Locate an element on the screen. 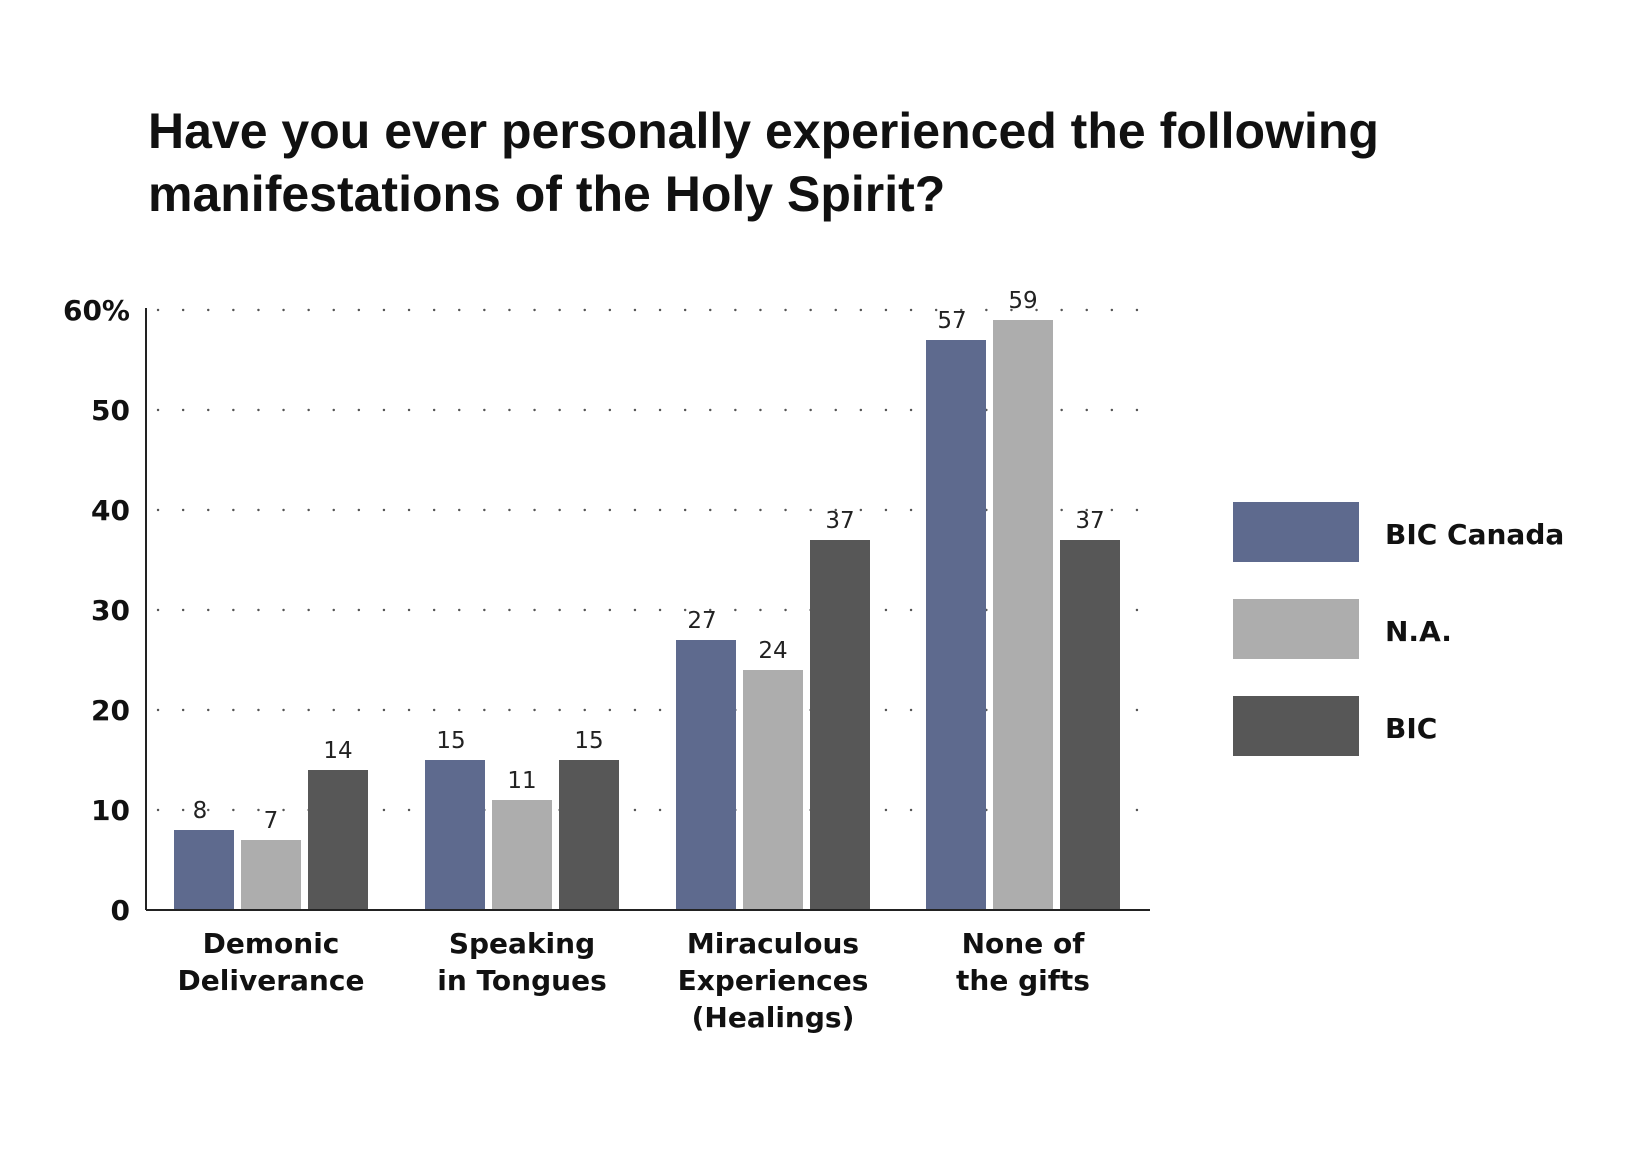 Image resolution: width=1647 pixels, height=1175 pixels. x-tick-label: None of the gifts is located at coordinates (1023, 962).